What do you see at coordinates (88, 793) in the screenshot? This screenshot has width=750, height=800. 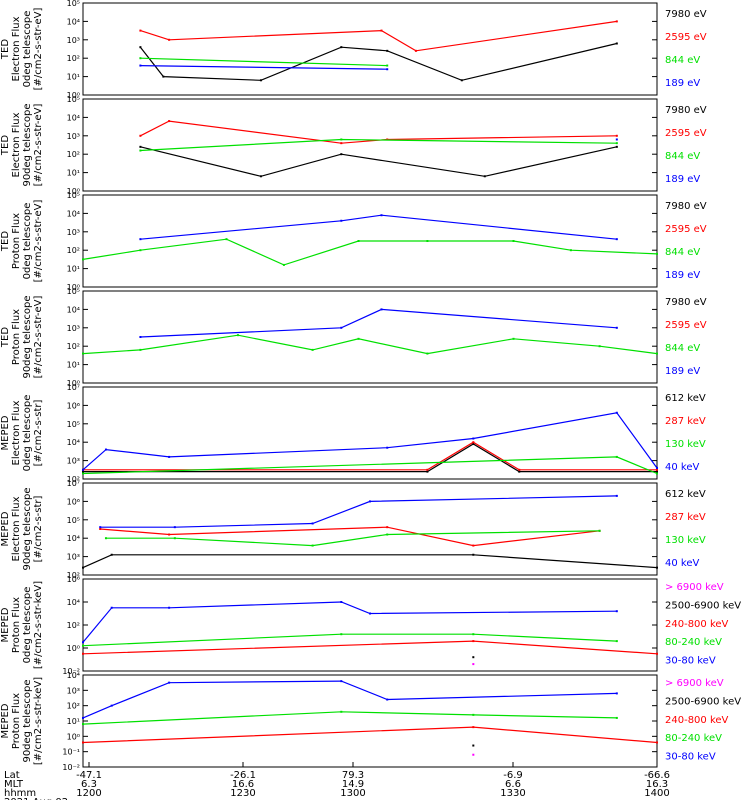 I see `footer-tick-label: 1200` at bounding box center [88, 793].